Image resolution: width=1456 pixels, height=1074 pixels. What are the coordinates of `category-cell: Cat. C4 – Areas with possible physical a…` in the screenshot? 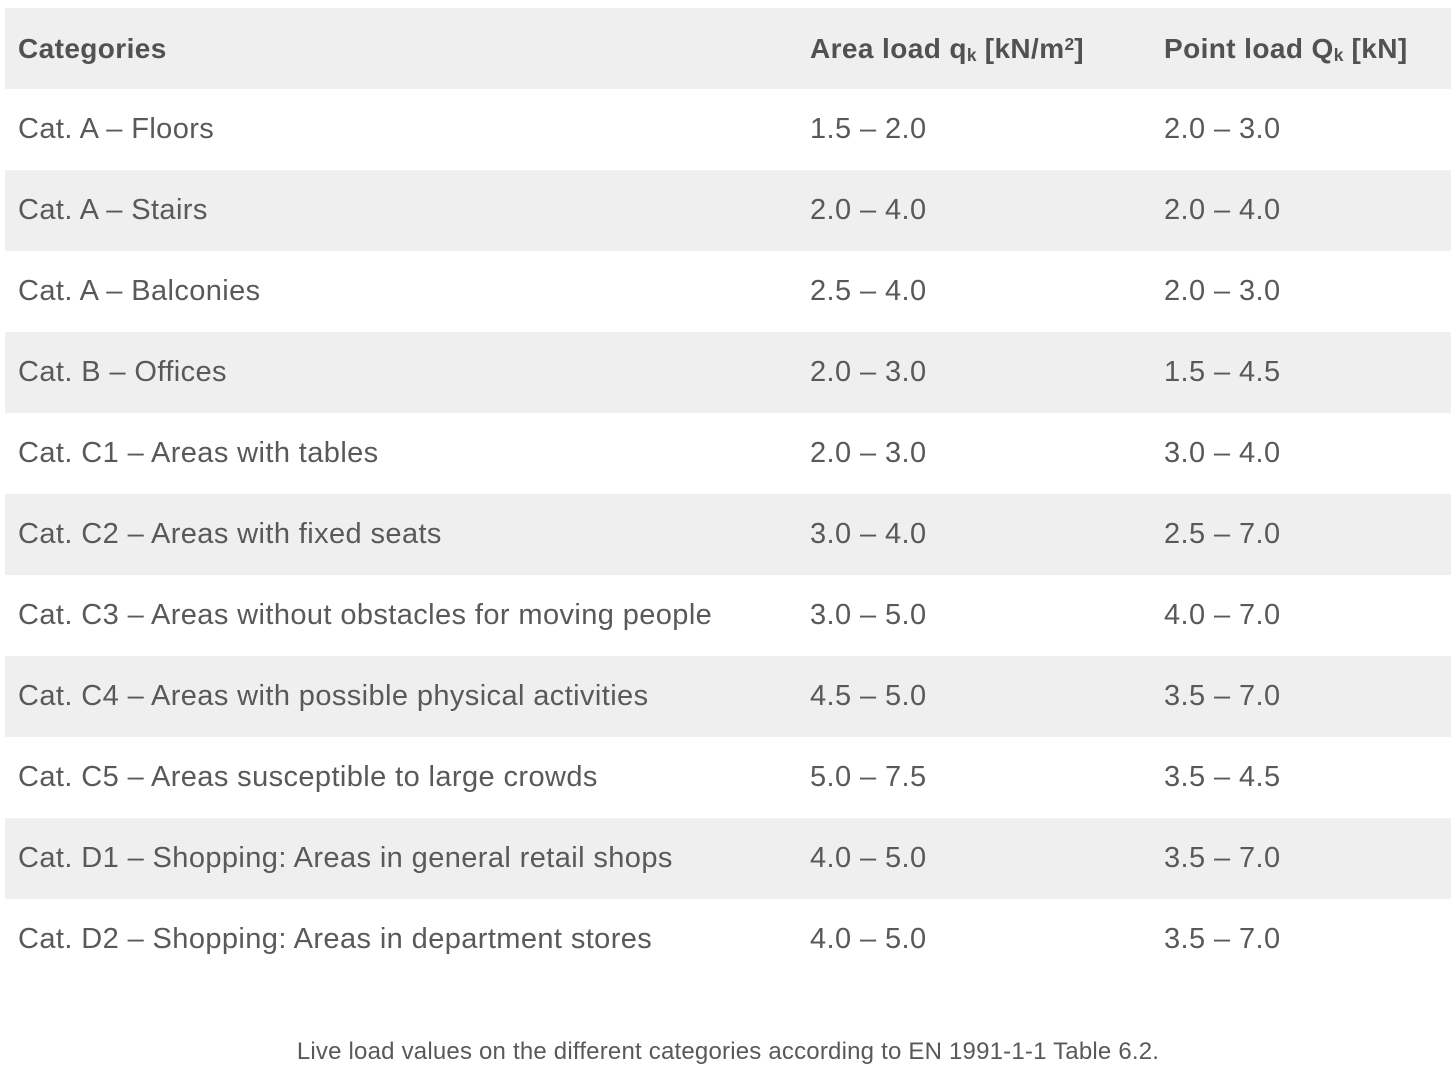 It's located at (333, 696).